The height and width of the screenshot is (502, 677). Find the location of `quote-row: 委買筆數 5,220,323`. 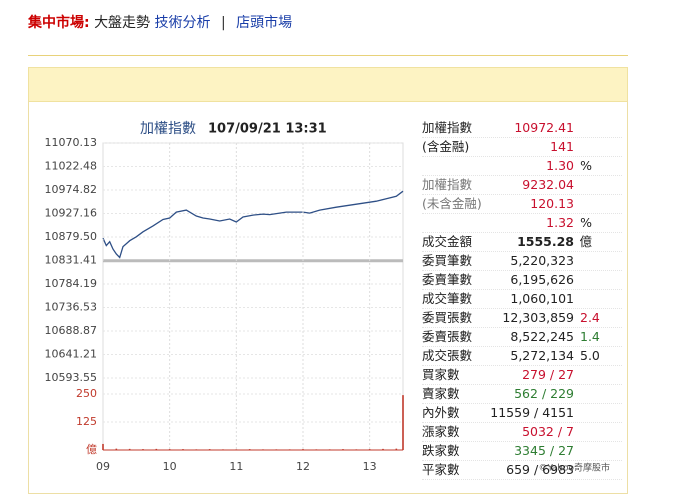

quote-row: 委買筆數 5,220,323 is located at coordinates (522, 261).